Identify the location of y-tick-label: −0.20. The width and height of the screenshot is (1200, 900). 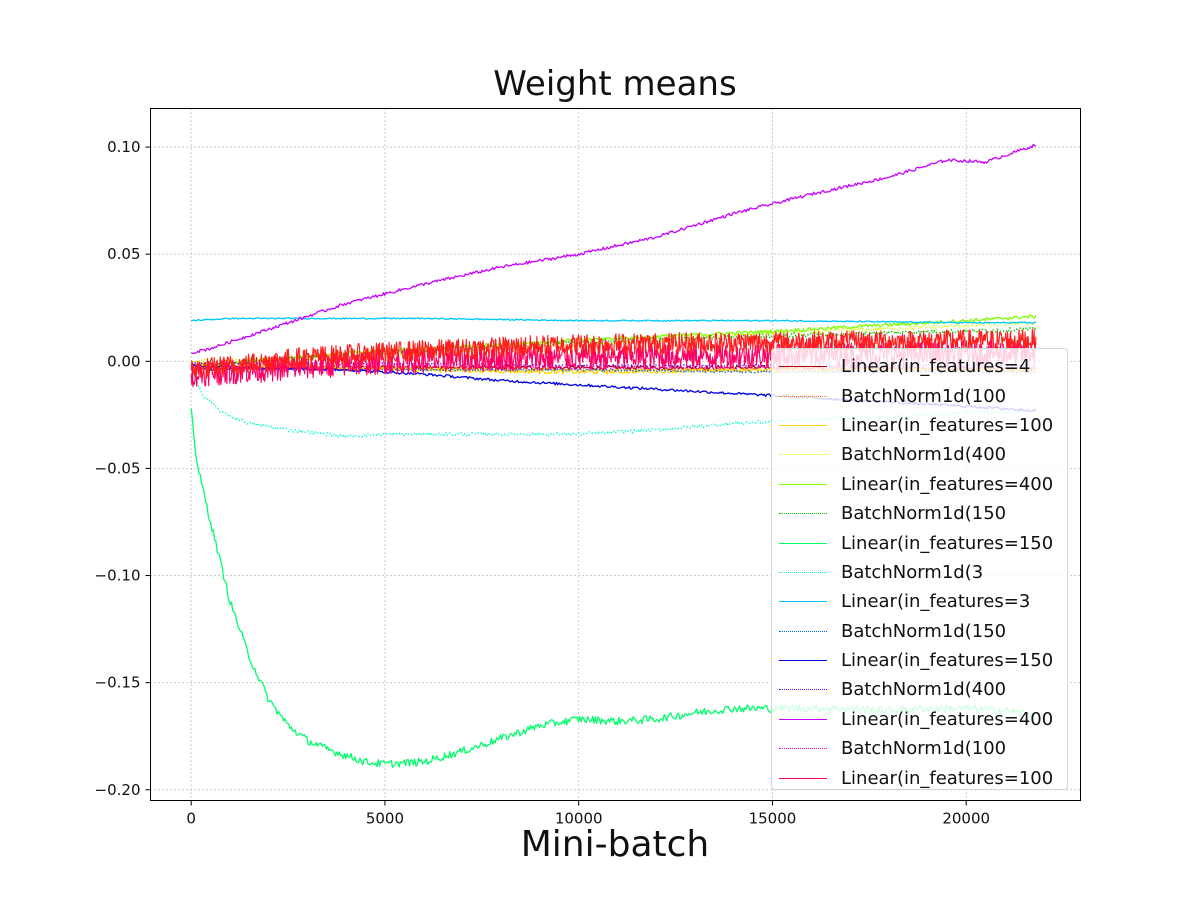
(118, 790).